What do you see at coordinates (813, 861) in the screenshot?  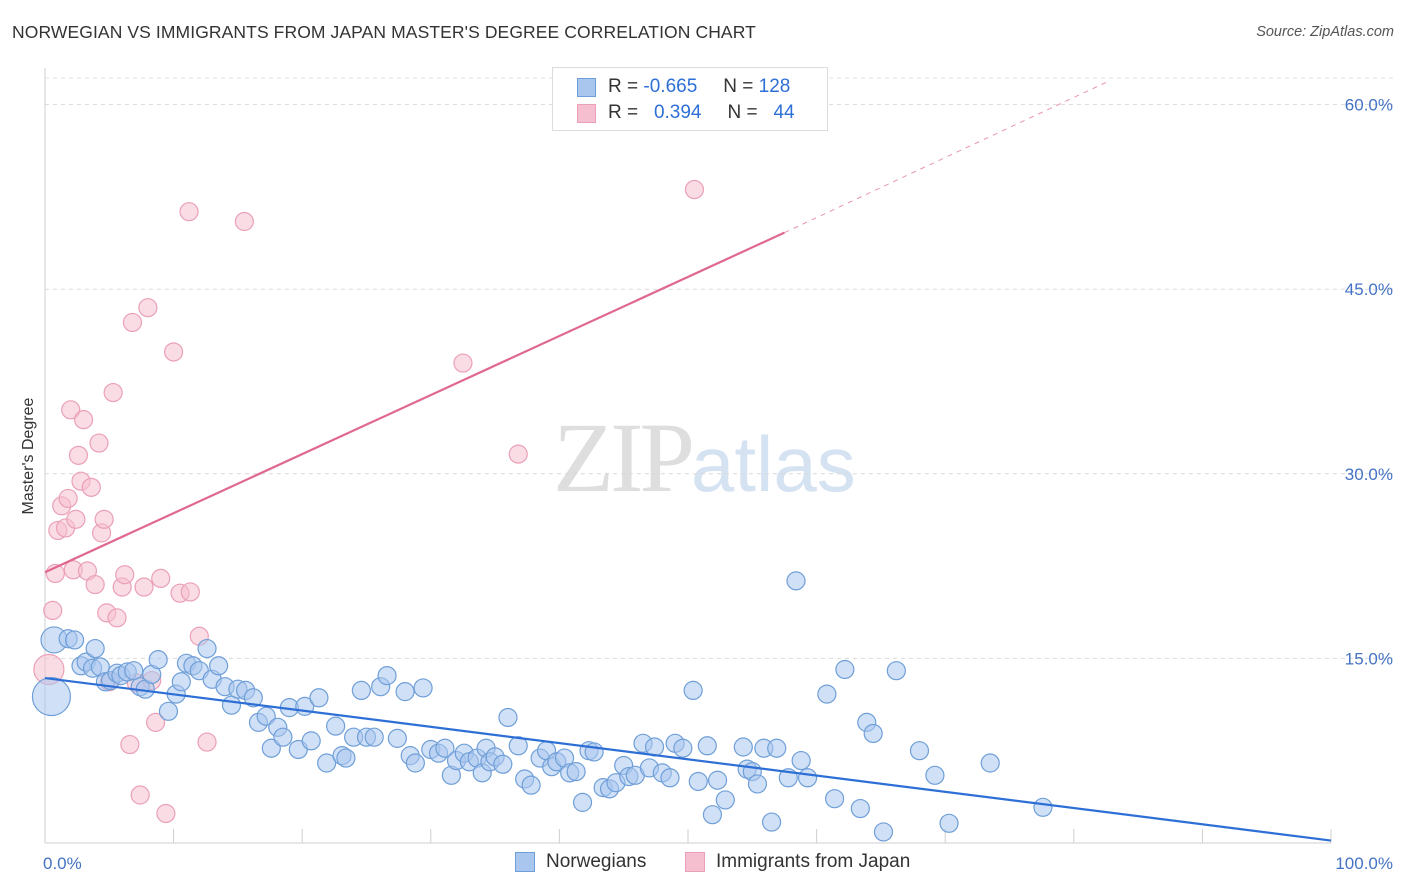 I see `legend-label-japan: Immigrants from Japan` at bounding box center [813, 861].